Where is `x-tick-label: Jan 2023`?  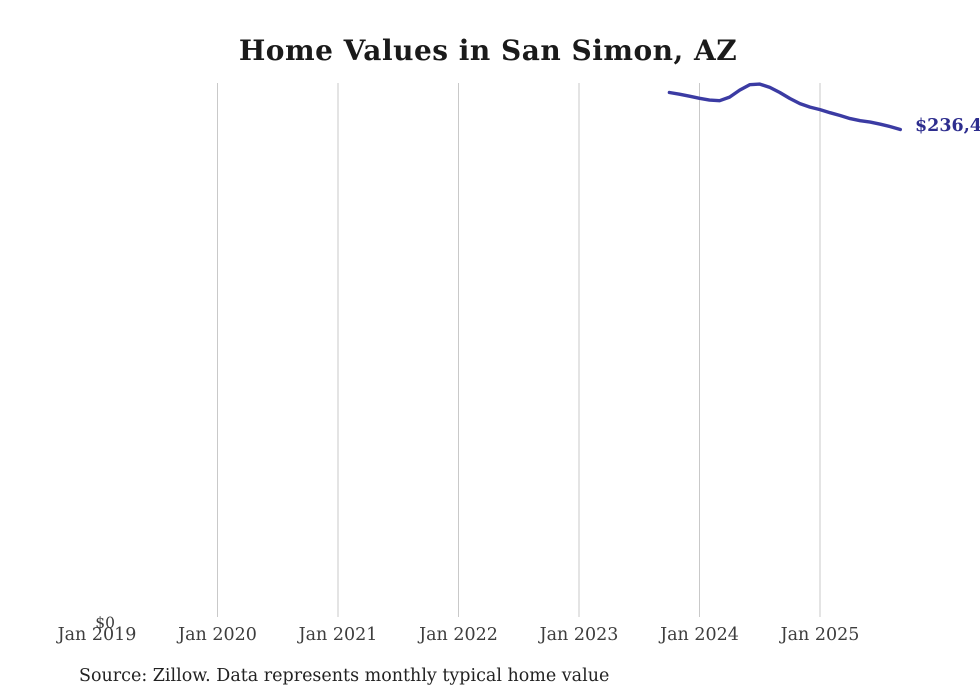
x-tick-label: Jan 2023 is located at coordinates (578, 635).